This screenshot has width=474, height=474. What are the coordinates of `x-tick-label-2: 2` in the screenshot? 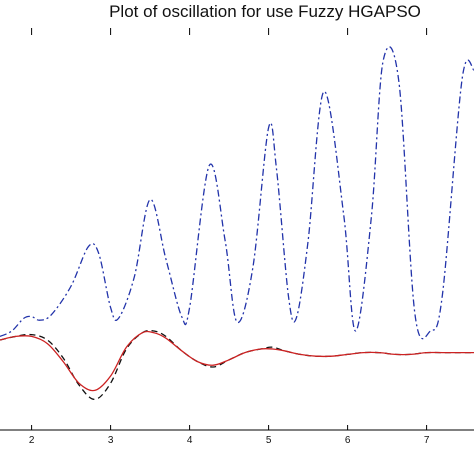 It's located at (32, 440).